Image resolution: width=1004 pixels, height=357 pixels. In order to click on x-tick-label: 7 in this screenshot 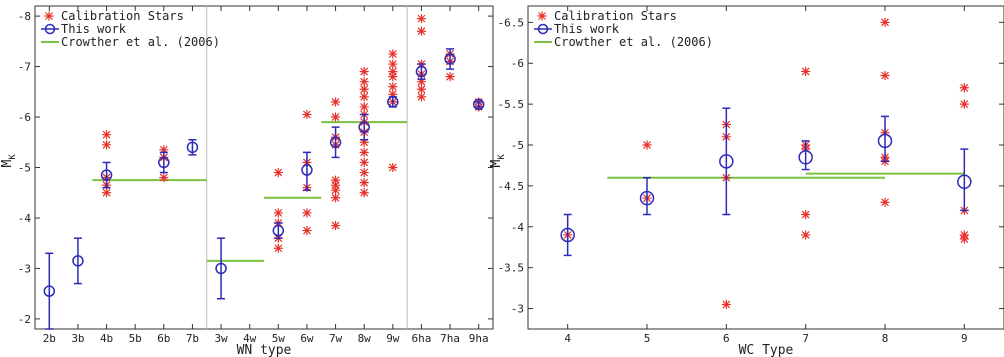, I will do `click(805, 338)`.